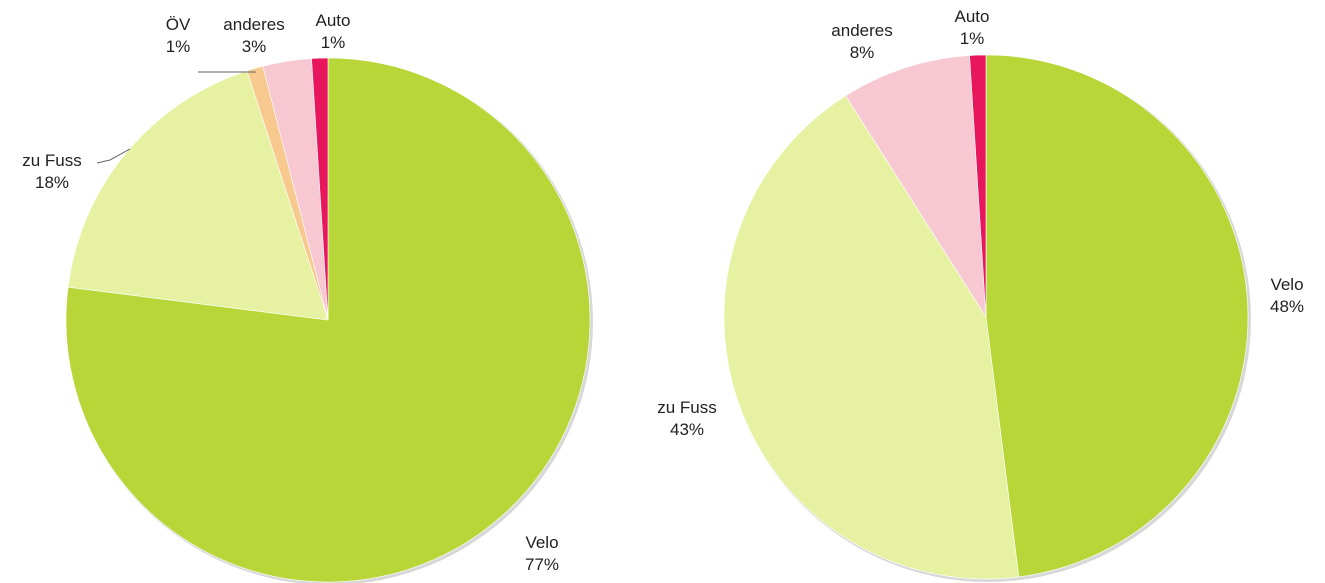 The image size is (1325, 583). I want to click on pie-slice-anderes, so click(916, 186).